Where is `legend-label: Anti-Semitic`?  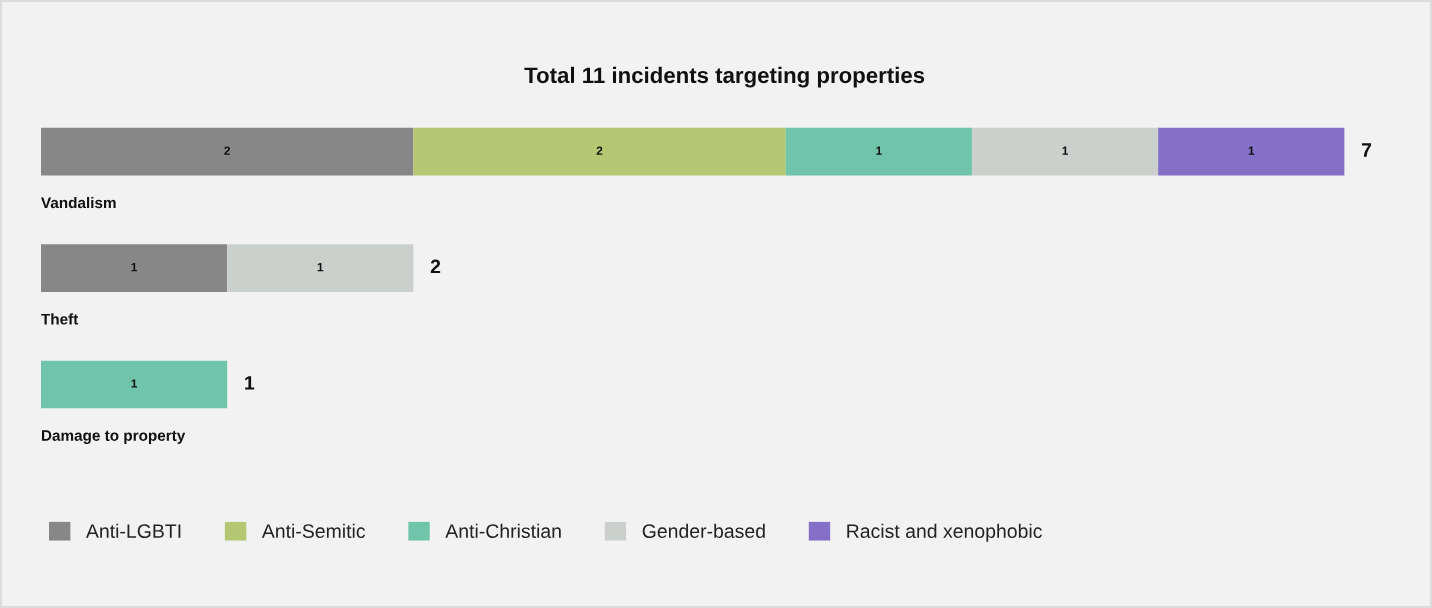
legend-label: Anti-Semitic is located at coordinates (313, 531).